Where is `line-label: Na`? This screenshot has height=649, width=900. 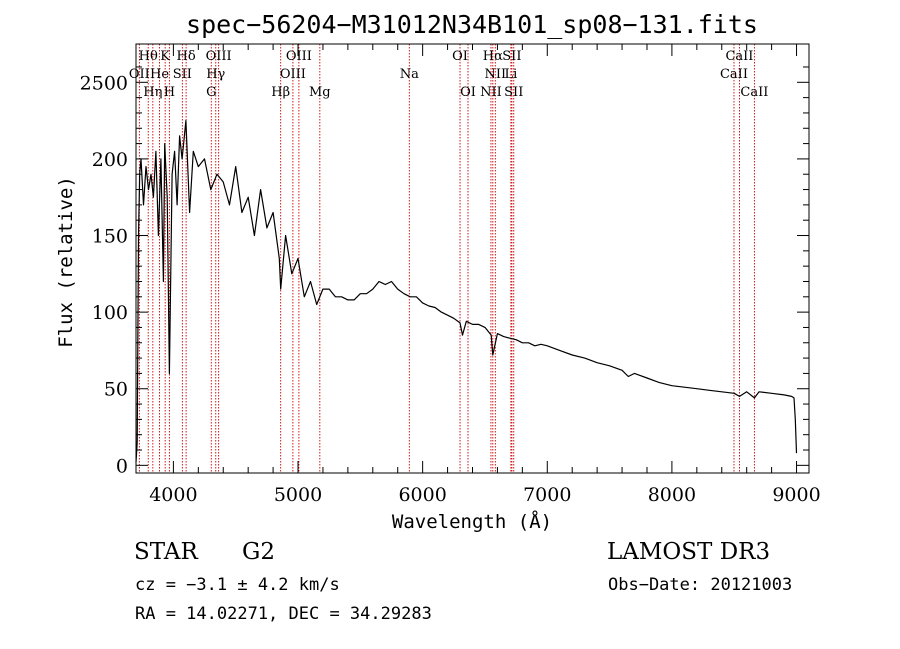
line-label: Na is located at coordinates (409, 74).